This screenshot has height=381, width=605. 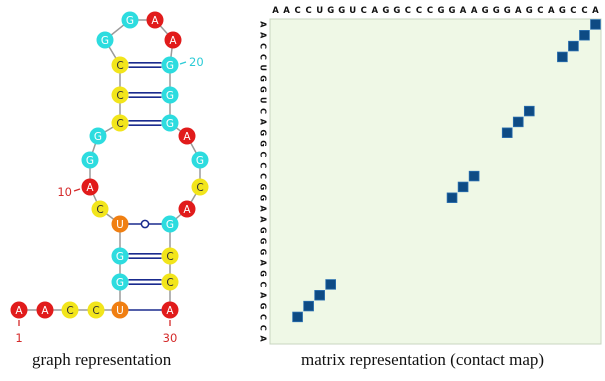 I want to click on nucleotide-4: C, so click(x=96, y=310).